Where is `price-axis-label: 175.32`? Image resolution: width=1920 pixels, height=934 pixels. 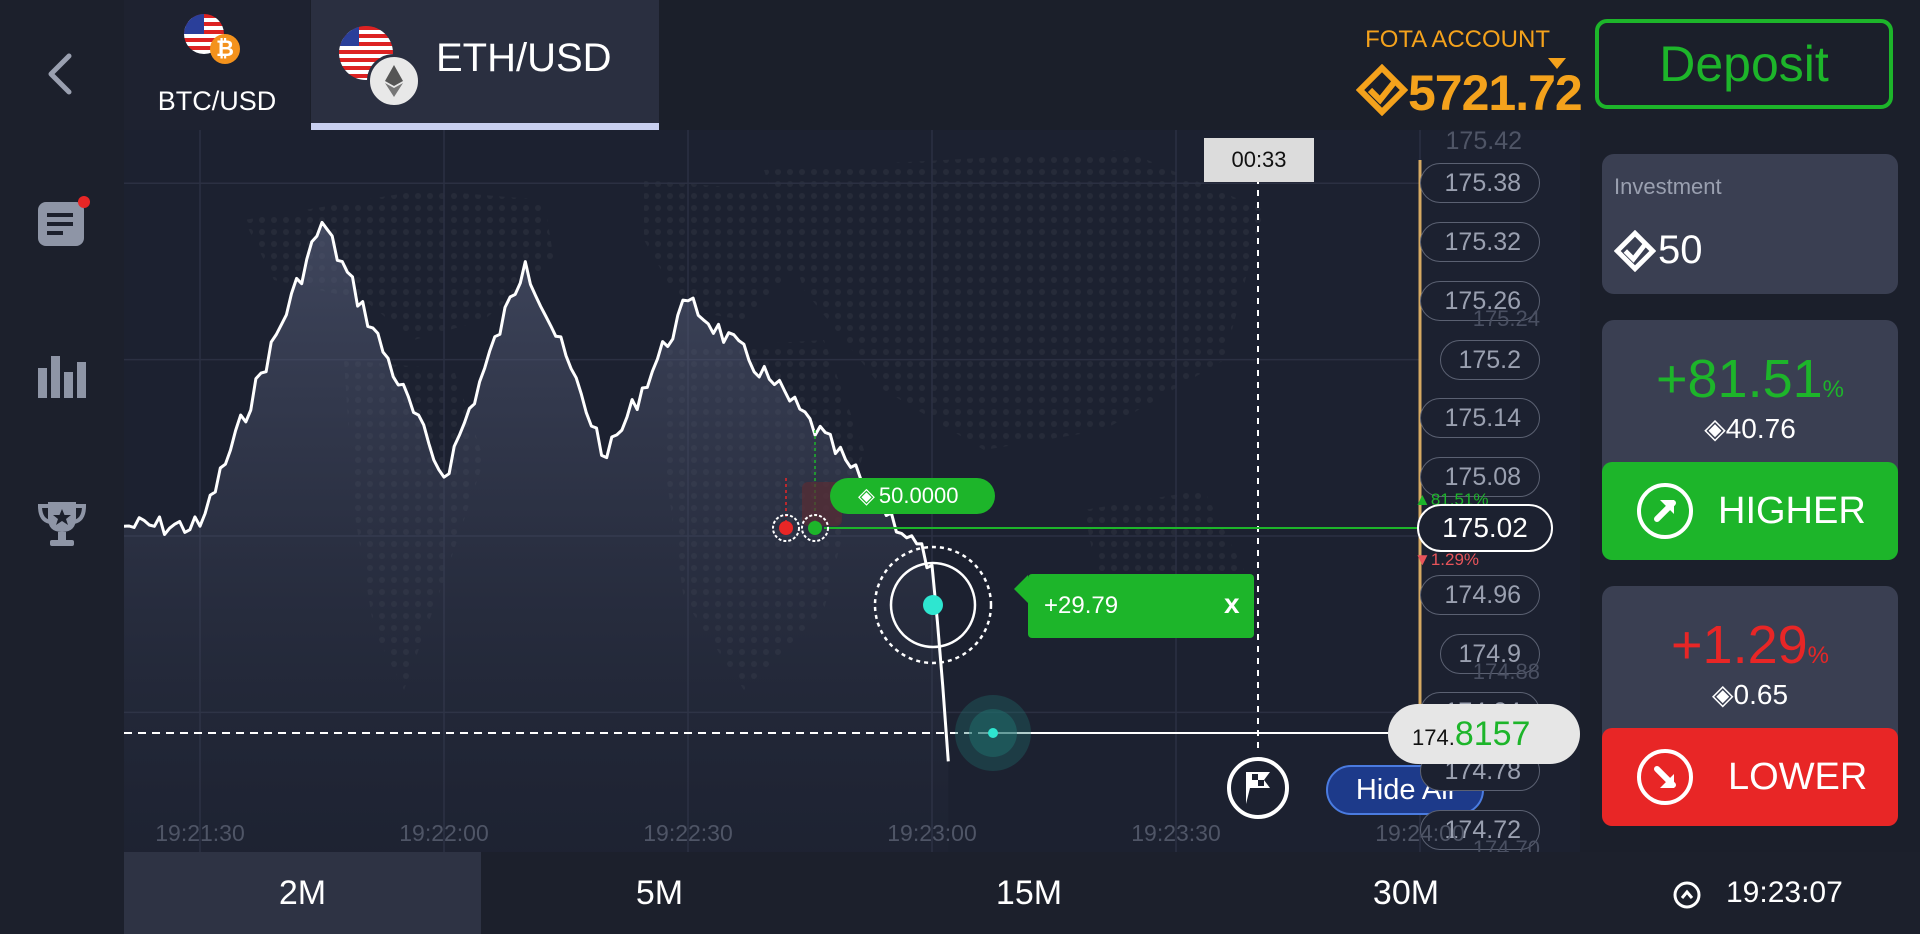
price-axis-label: 175.32 is located at coordinates (1480, 242).